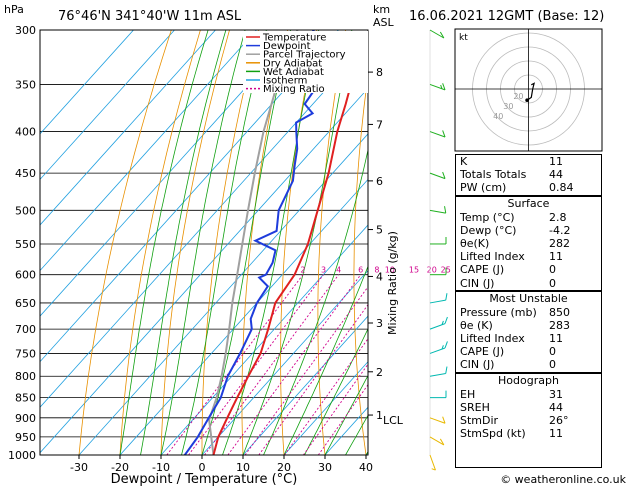  Describe the element at coordinates (414, 270) in the screenshot. I see `mixing-ratio-label: 15` at that location.